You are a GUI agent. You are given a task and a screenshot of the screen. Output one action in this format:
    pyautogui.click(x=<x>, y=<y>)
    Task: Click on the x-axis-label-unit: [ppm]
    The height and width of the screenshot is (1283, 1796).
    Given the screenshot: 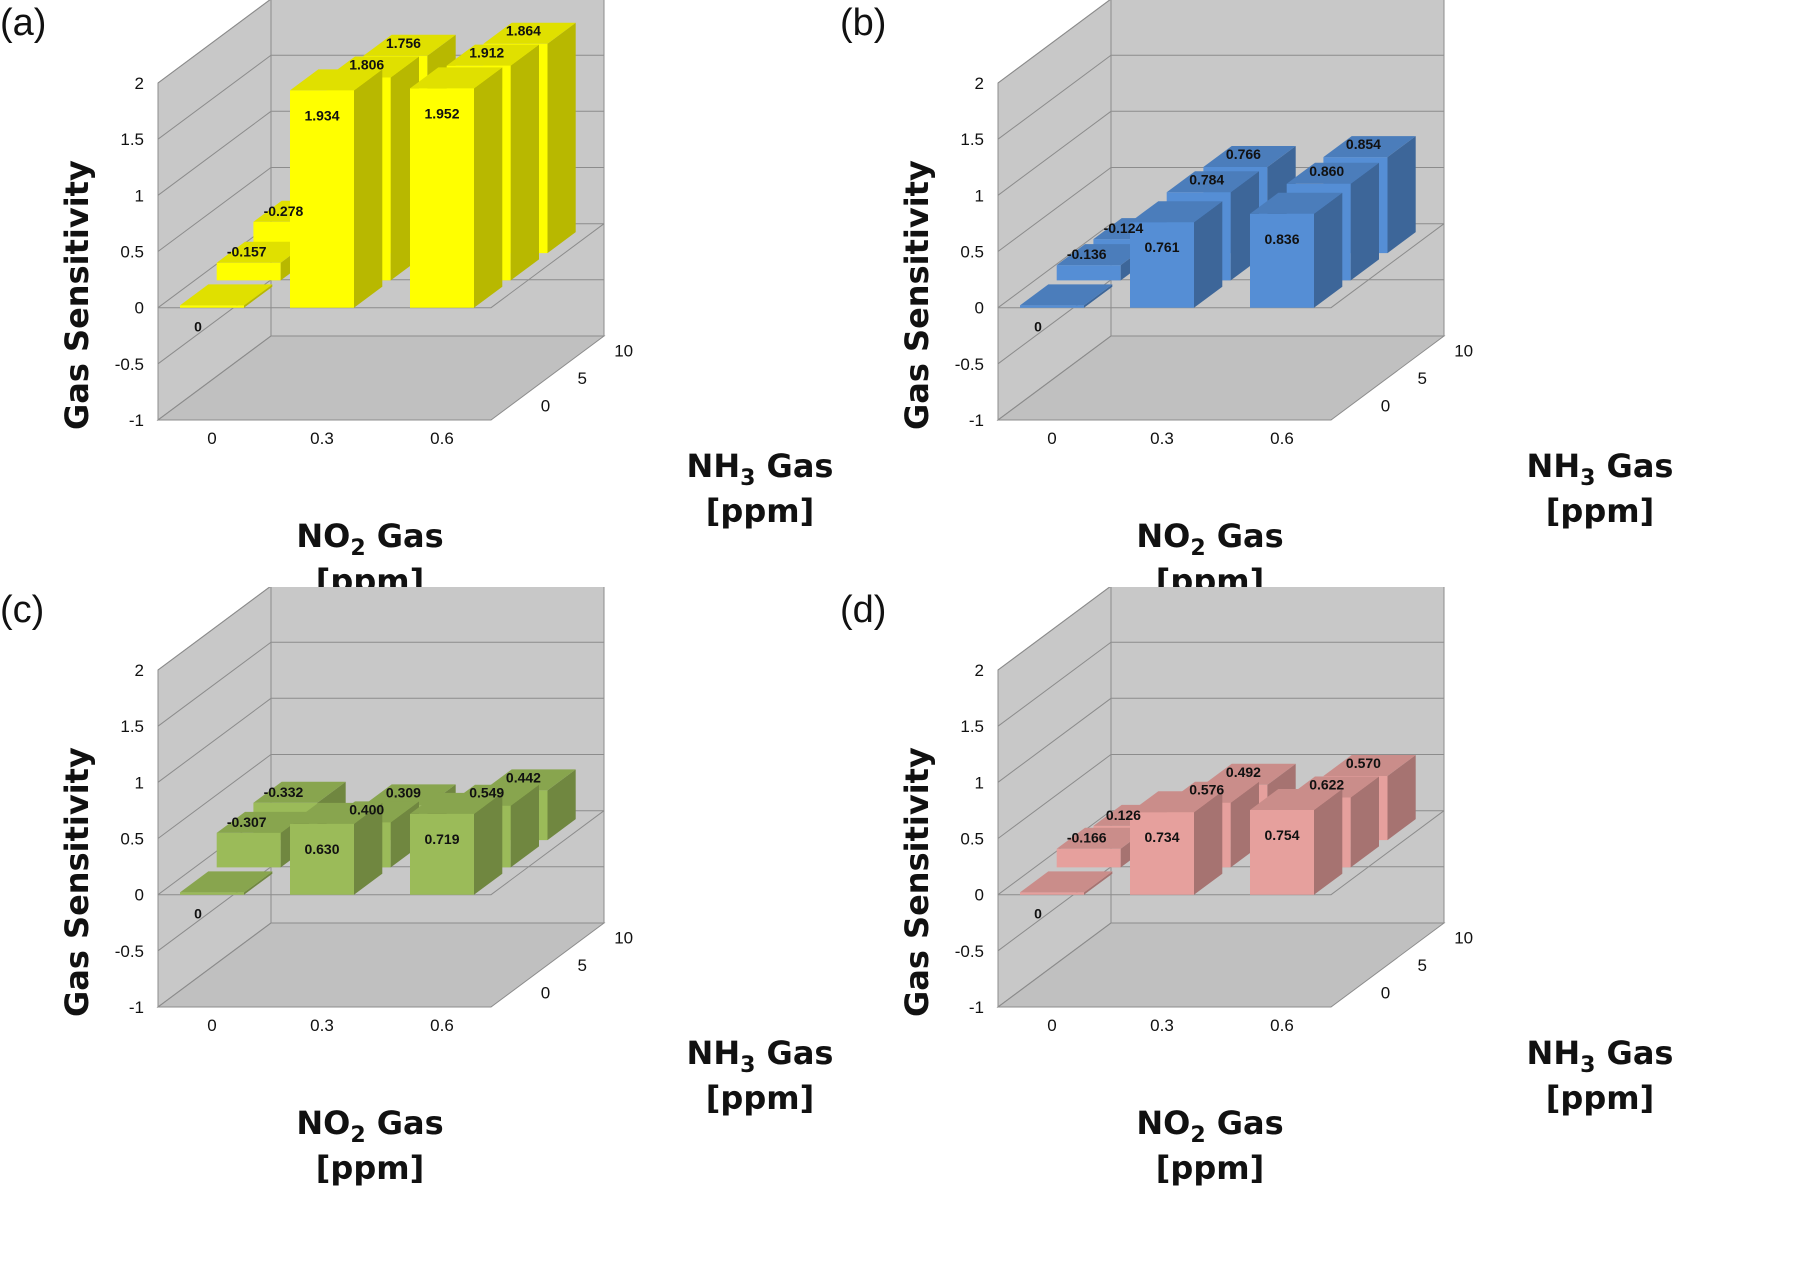 What is the action you would take?
    pyautogui.click(x=370, y=1168)
    